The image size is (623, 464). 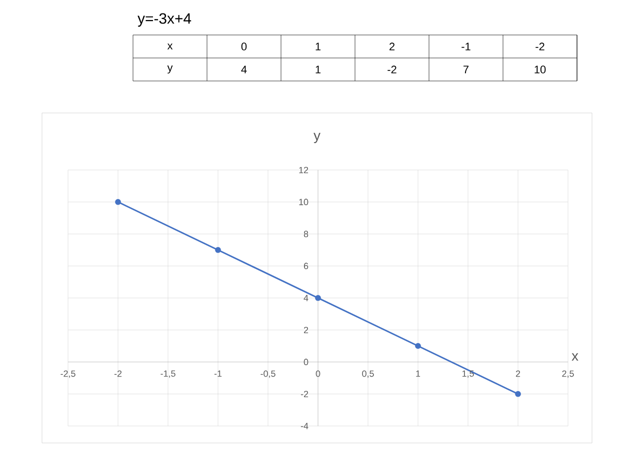 What do you see at coordinates (304, 394) in the screenshot?
I see `y-tick-label: -2` at bounding box center [304, 394].